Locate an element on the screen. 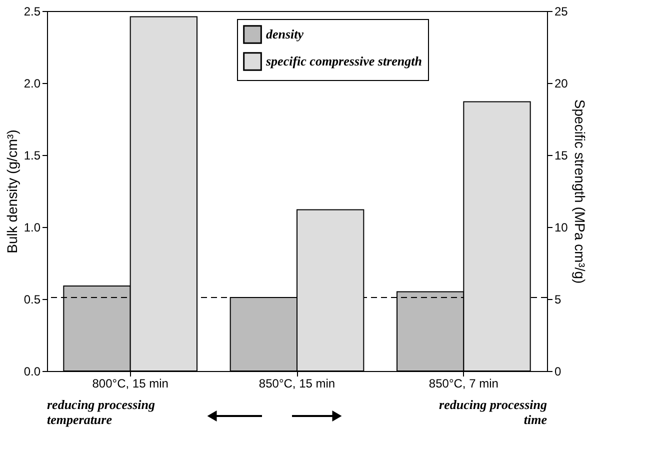  y-tick-label: 0.0 is located at coordinates (32, 371).